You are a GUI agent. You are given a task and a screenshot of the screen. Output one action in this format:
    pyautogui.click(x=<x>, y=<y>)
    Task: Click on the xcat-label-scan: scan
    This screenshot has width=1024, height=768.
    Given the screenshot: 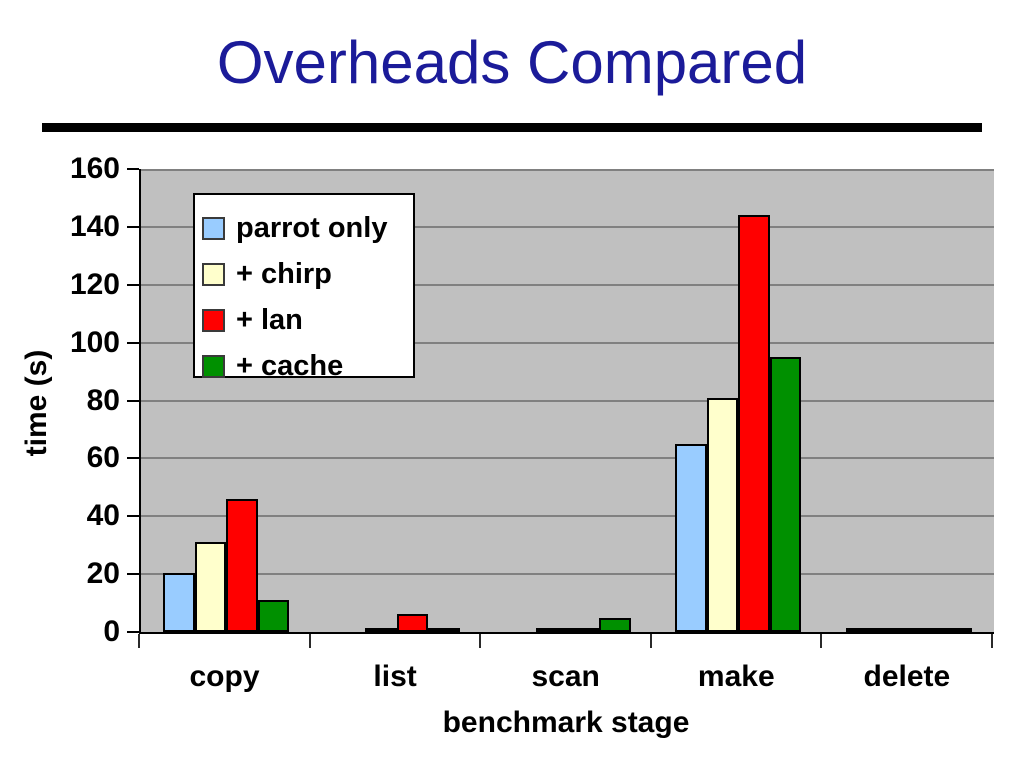 What is the action you would take?
    pyautogui.click(x=565, y=676)
    